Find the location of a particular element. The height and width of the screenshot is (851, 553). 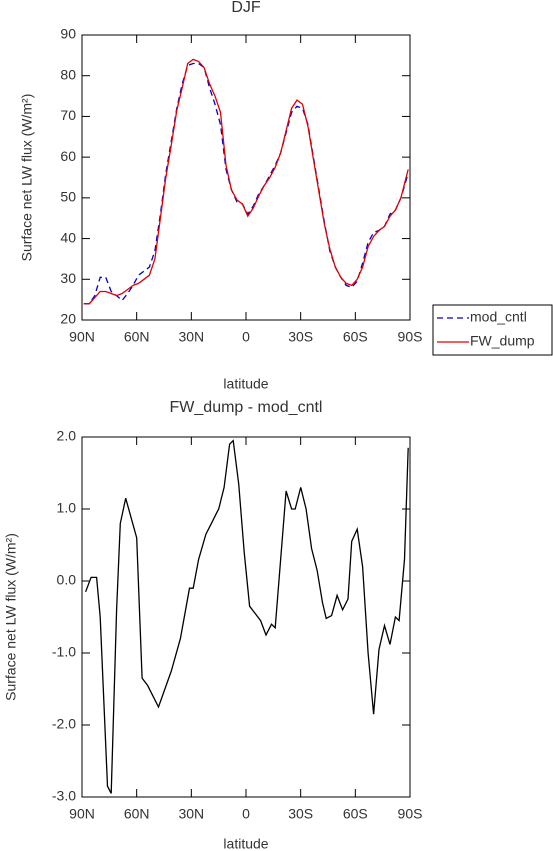

chart-title: FW_dump - mod_cntl is located at coordinates (246, 407).